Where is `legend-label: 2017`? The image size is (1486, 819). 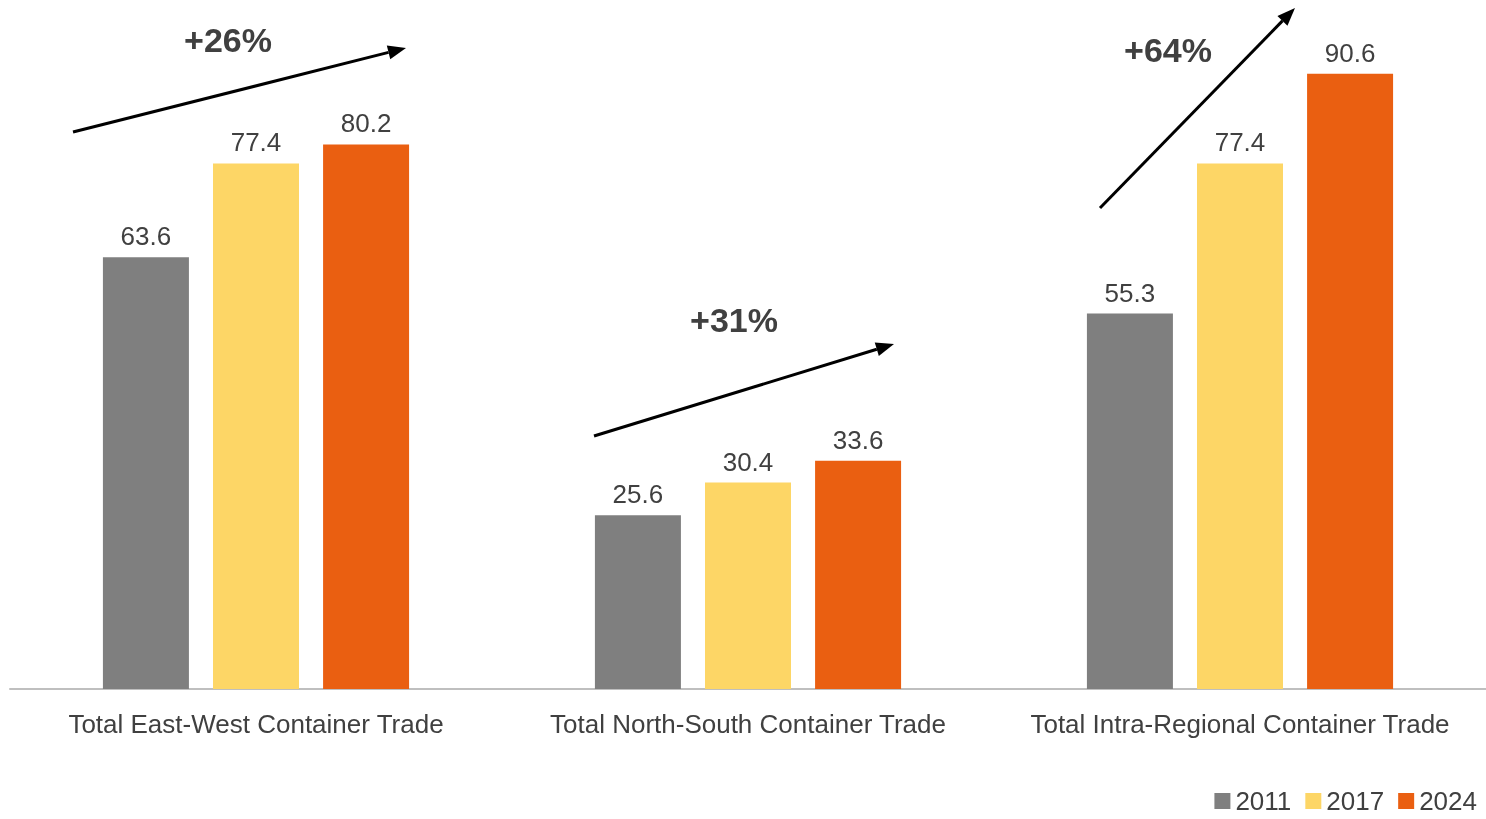
legend-label: 2017 is located at coordinates (1355, 801).